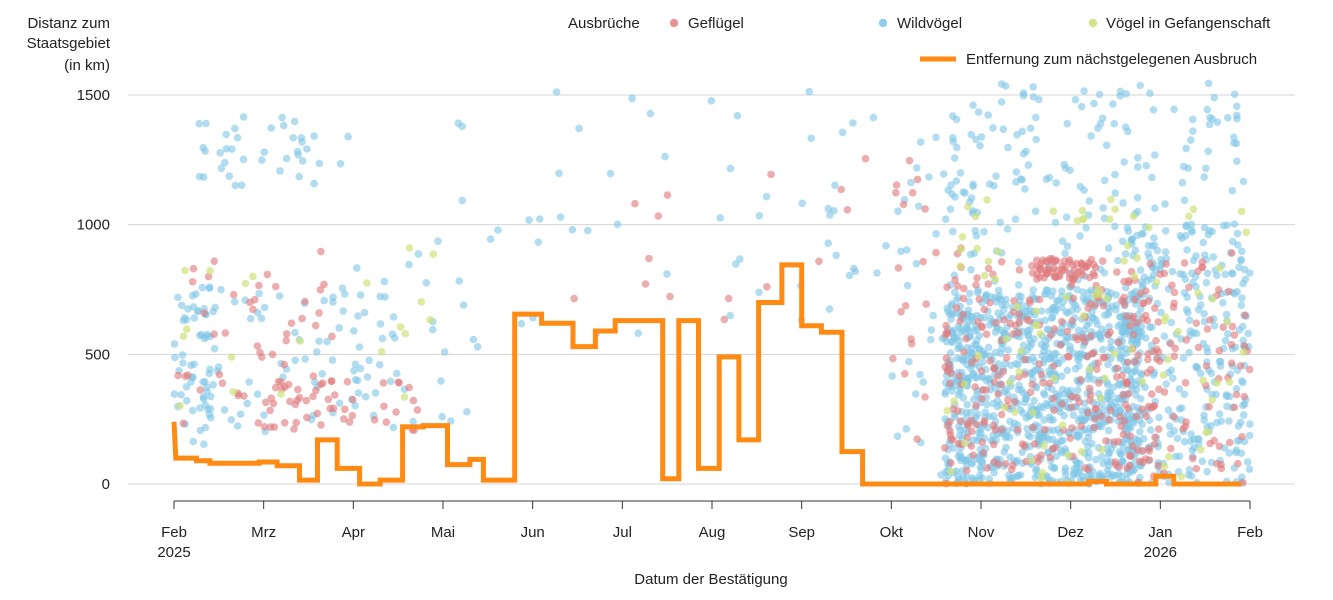 The image size is (1333, 600). Describe the element at coordinates (87, 65) in the screenshot. I see `y-axis-label-line-3: (in km)` at that location.